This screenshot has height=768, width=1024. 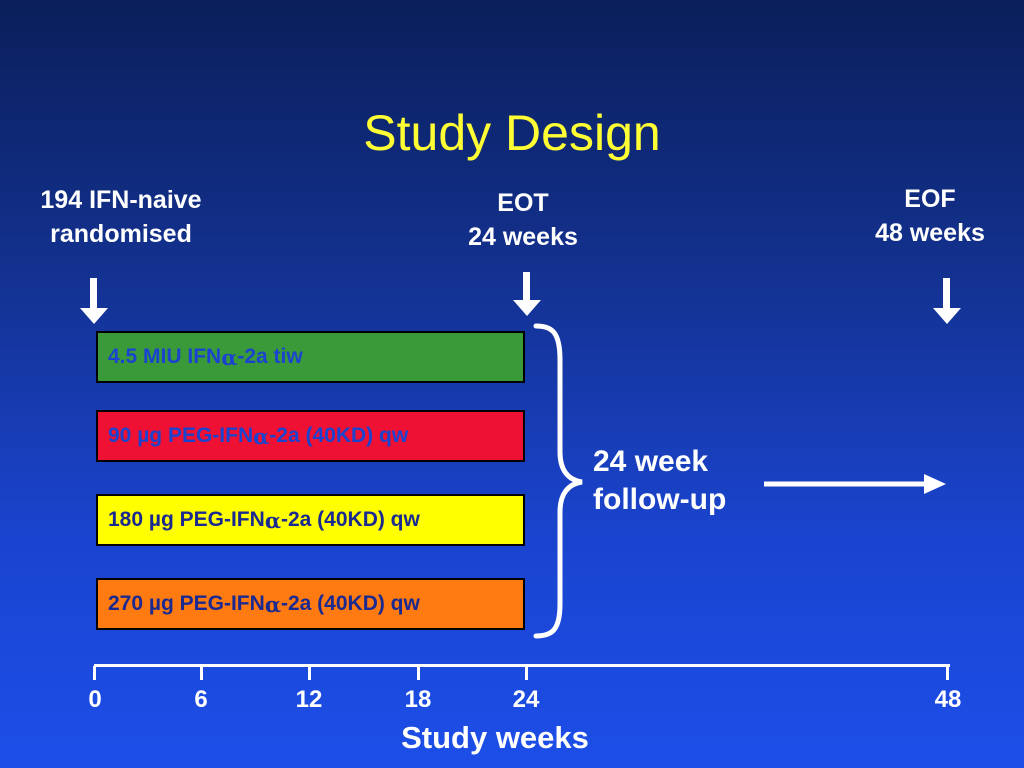 What do you see at coordinates (495, 737) in the screenshot?
I see `axis-title: Study weeks` at bounding box center [495, 737].